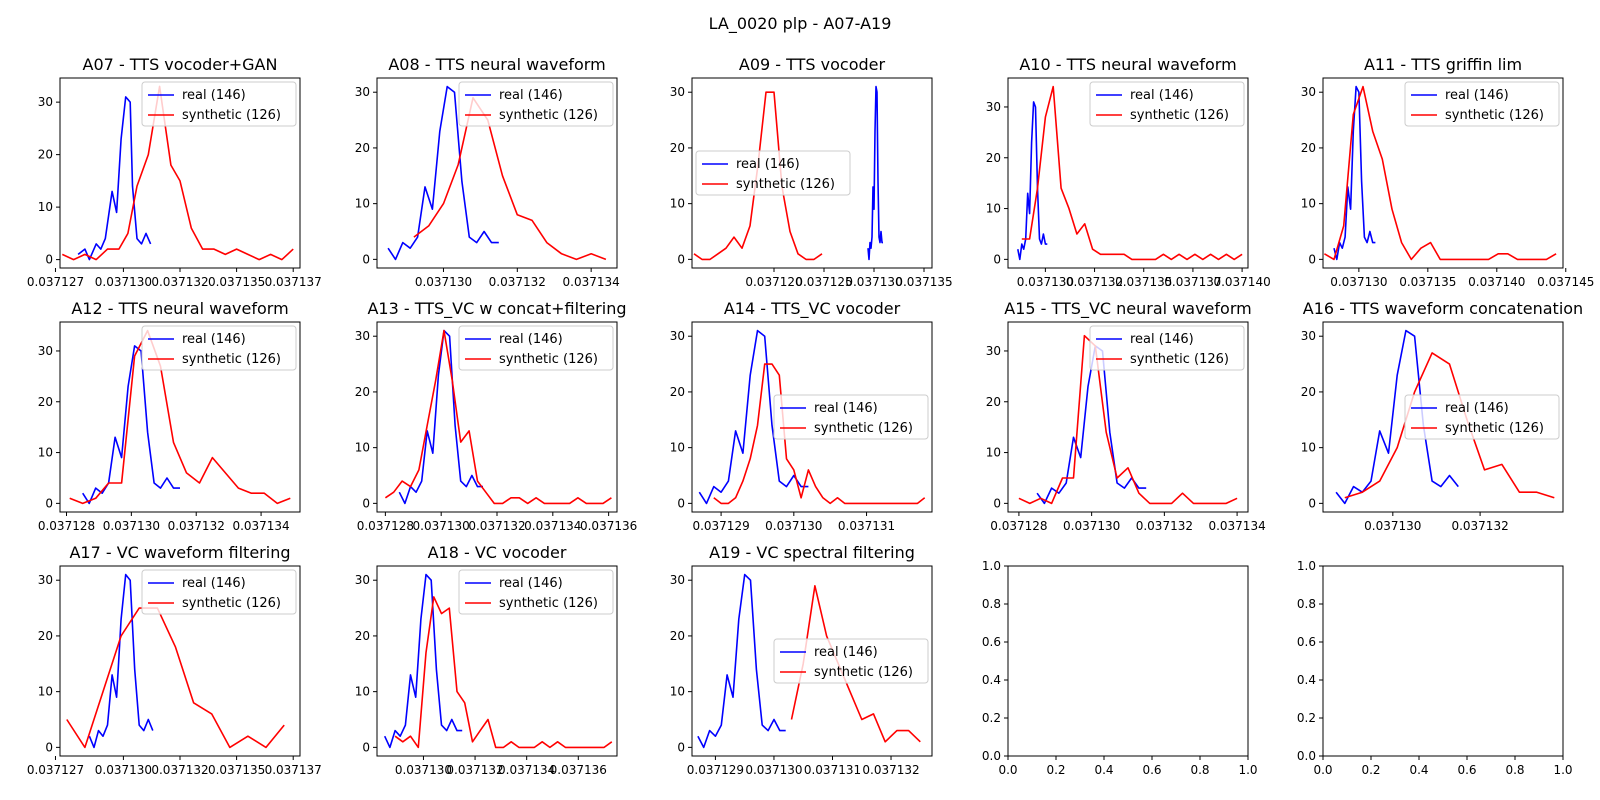 This screenshot has width=1600, height=800. I want to click on x-tick-label: 0.6, so click(1466, 770).